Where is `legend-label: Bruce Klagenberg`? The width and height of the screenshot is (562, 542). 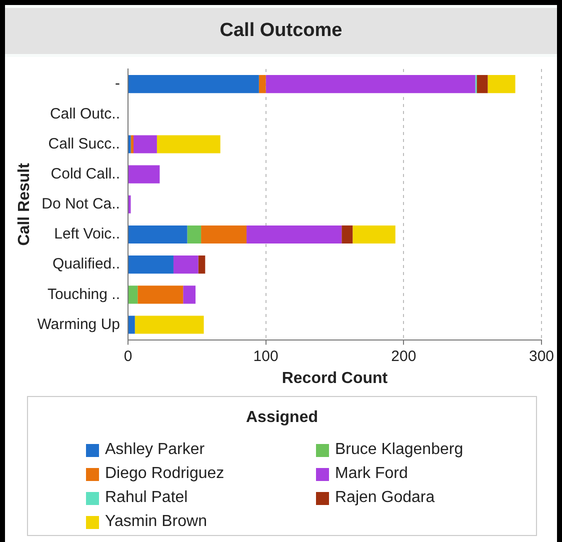 legend-label: Bruce Klagenberg is located at coordinates (399, 450).